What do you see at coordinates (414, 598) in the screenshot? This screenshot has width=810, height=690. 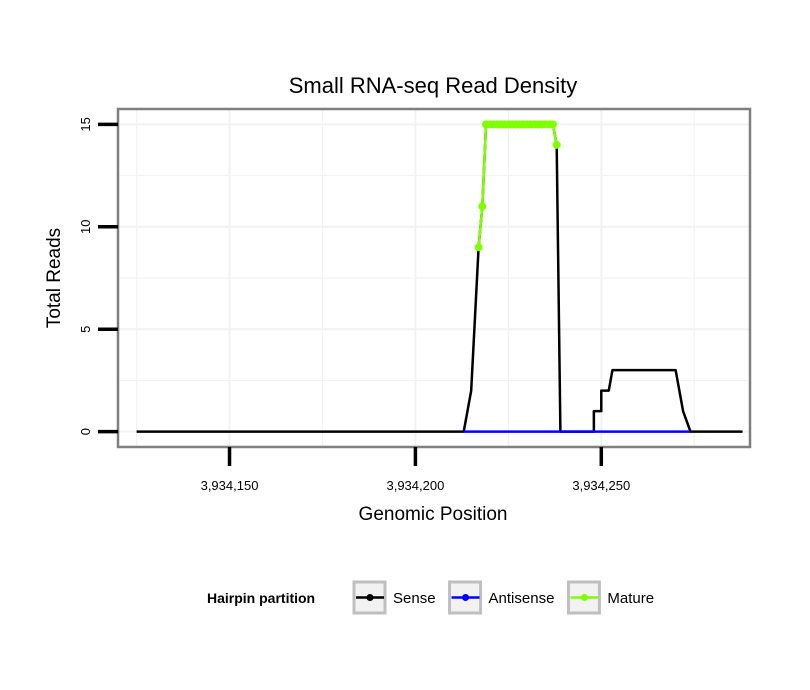 I see `legend-label-sense: Sense` at bounding box center [414, 598].